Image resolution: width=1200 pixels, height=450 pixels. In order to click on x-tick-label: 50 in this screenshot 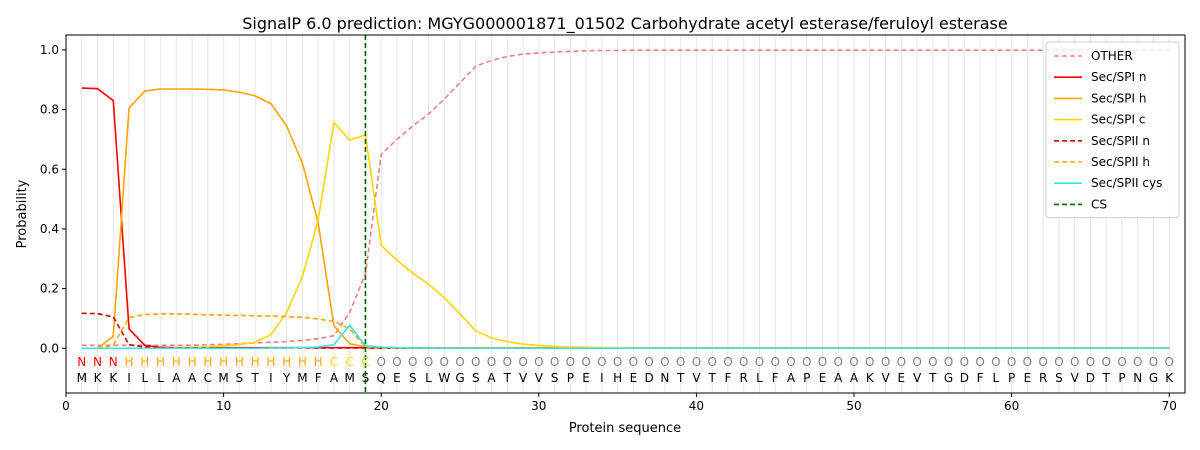, I will do `click(853, 406)`.